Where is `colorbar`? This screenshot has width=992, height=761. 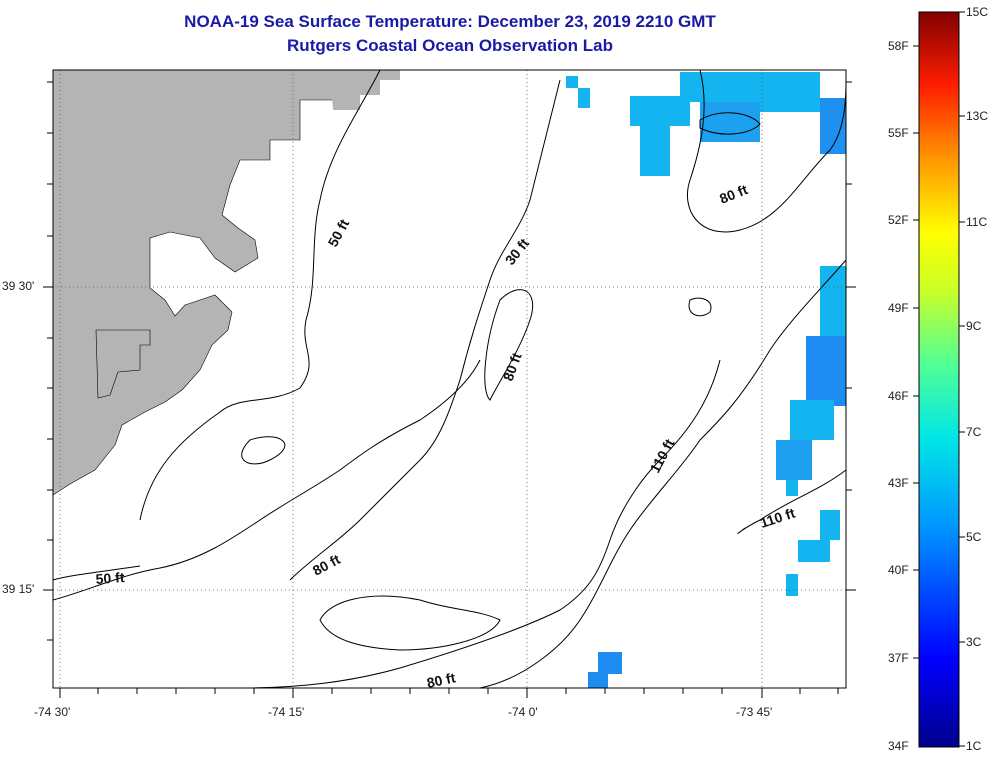 colorbar is located at coordinates (939, 379).